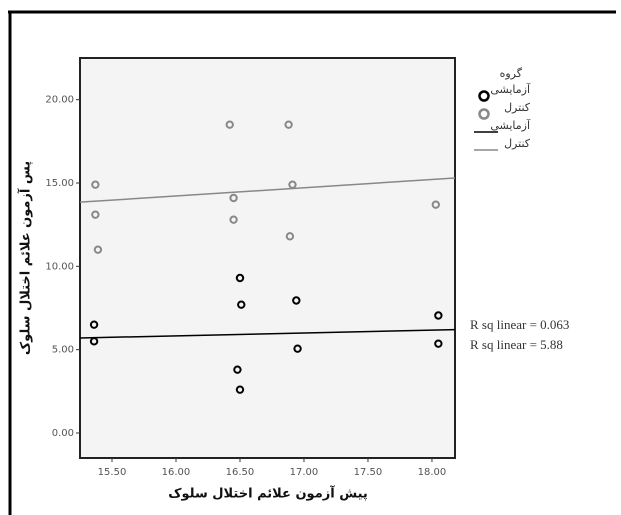  What do you see at coordinates (59, 100) in the screenshot?
I see `y-tick-label: 20.00` at bounding box center [59, 100].